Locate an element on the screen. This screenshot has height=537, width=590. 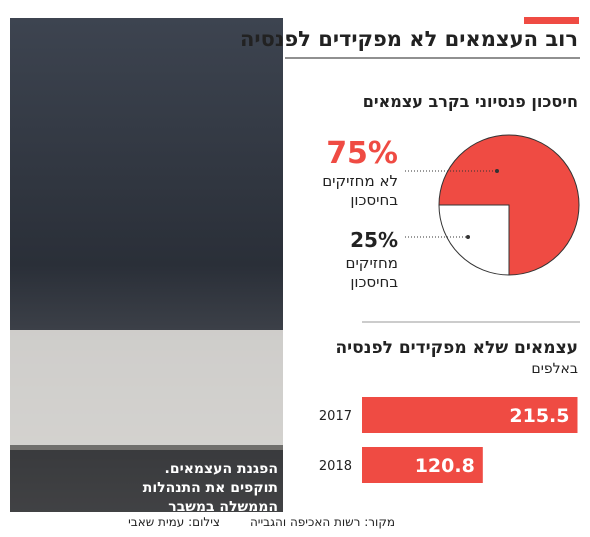
pie-label: מחזיקים בחיסכון is located at coordinates (372, 272).